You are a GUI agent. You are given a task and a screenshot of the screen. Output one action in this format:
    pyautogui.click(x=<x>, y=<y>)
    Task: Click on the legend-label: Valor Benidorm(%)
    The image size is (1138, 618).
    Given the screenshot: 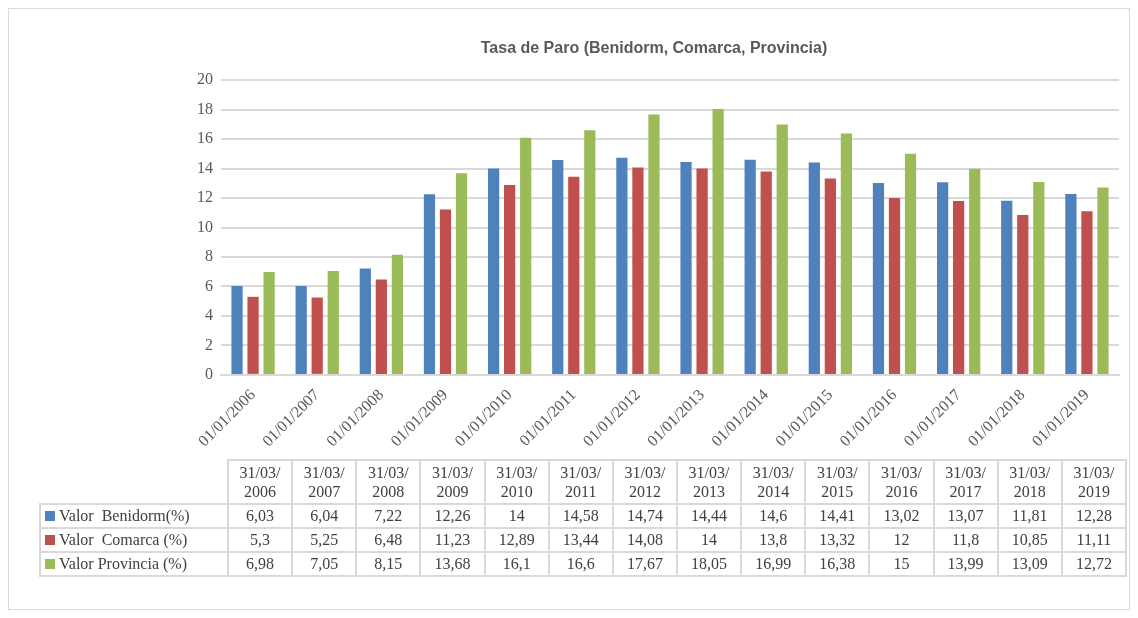 What is the action you would take?
    pyautogui.click(x=134, y=516)
    